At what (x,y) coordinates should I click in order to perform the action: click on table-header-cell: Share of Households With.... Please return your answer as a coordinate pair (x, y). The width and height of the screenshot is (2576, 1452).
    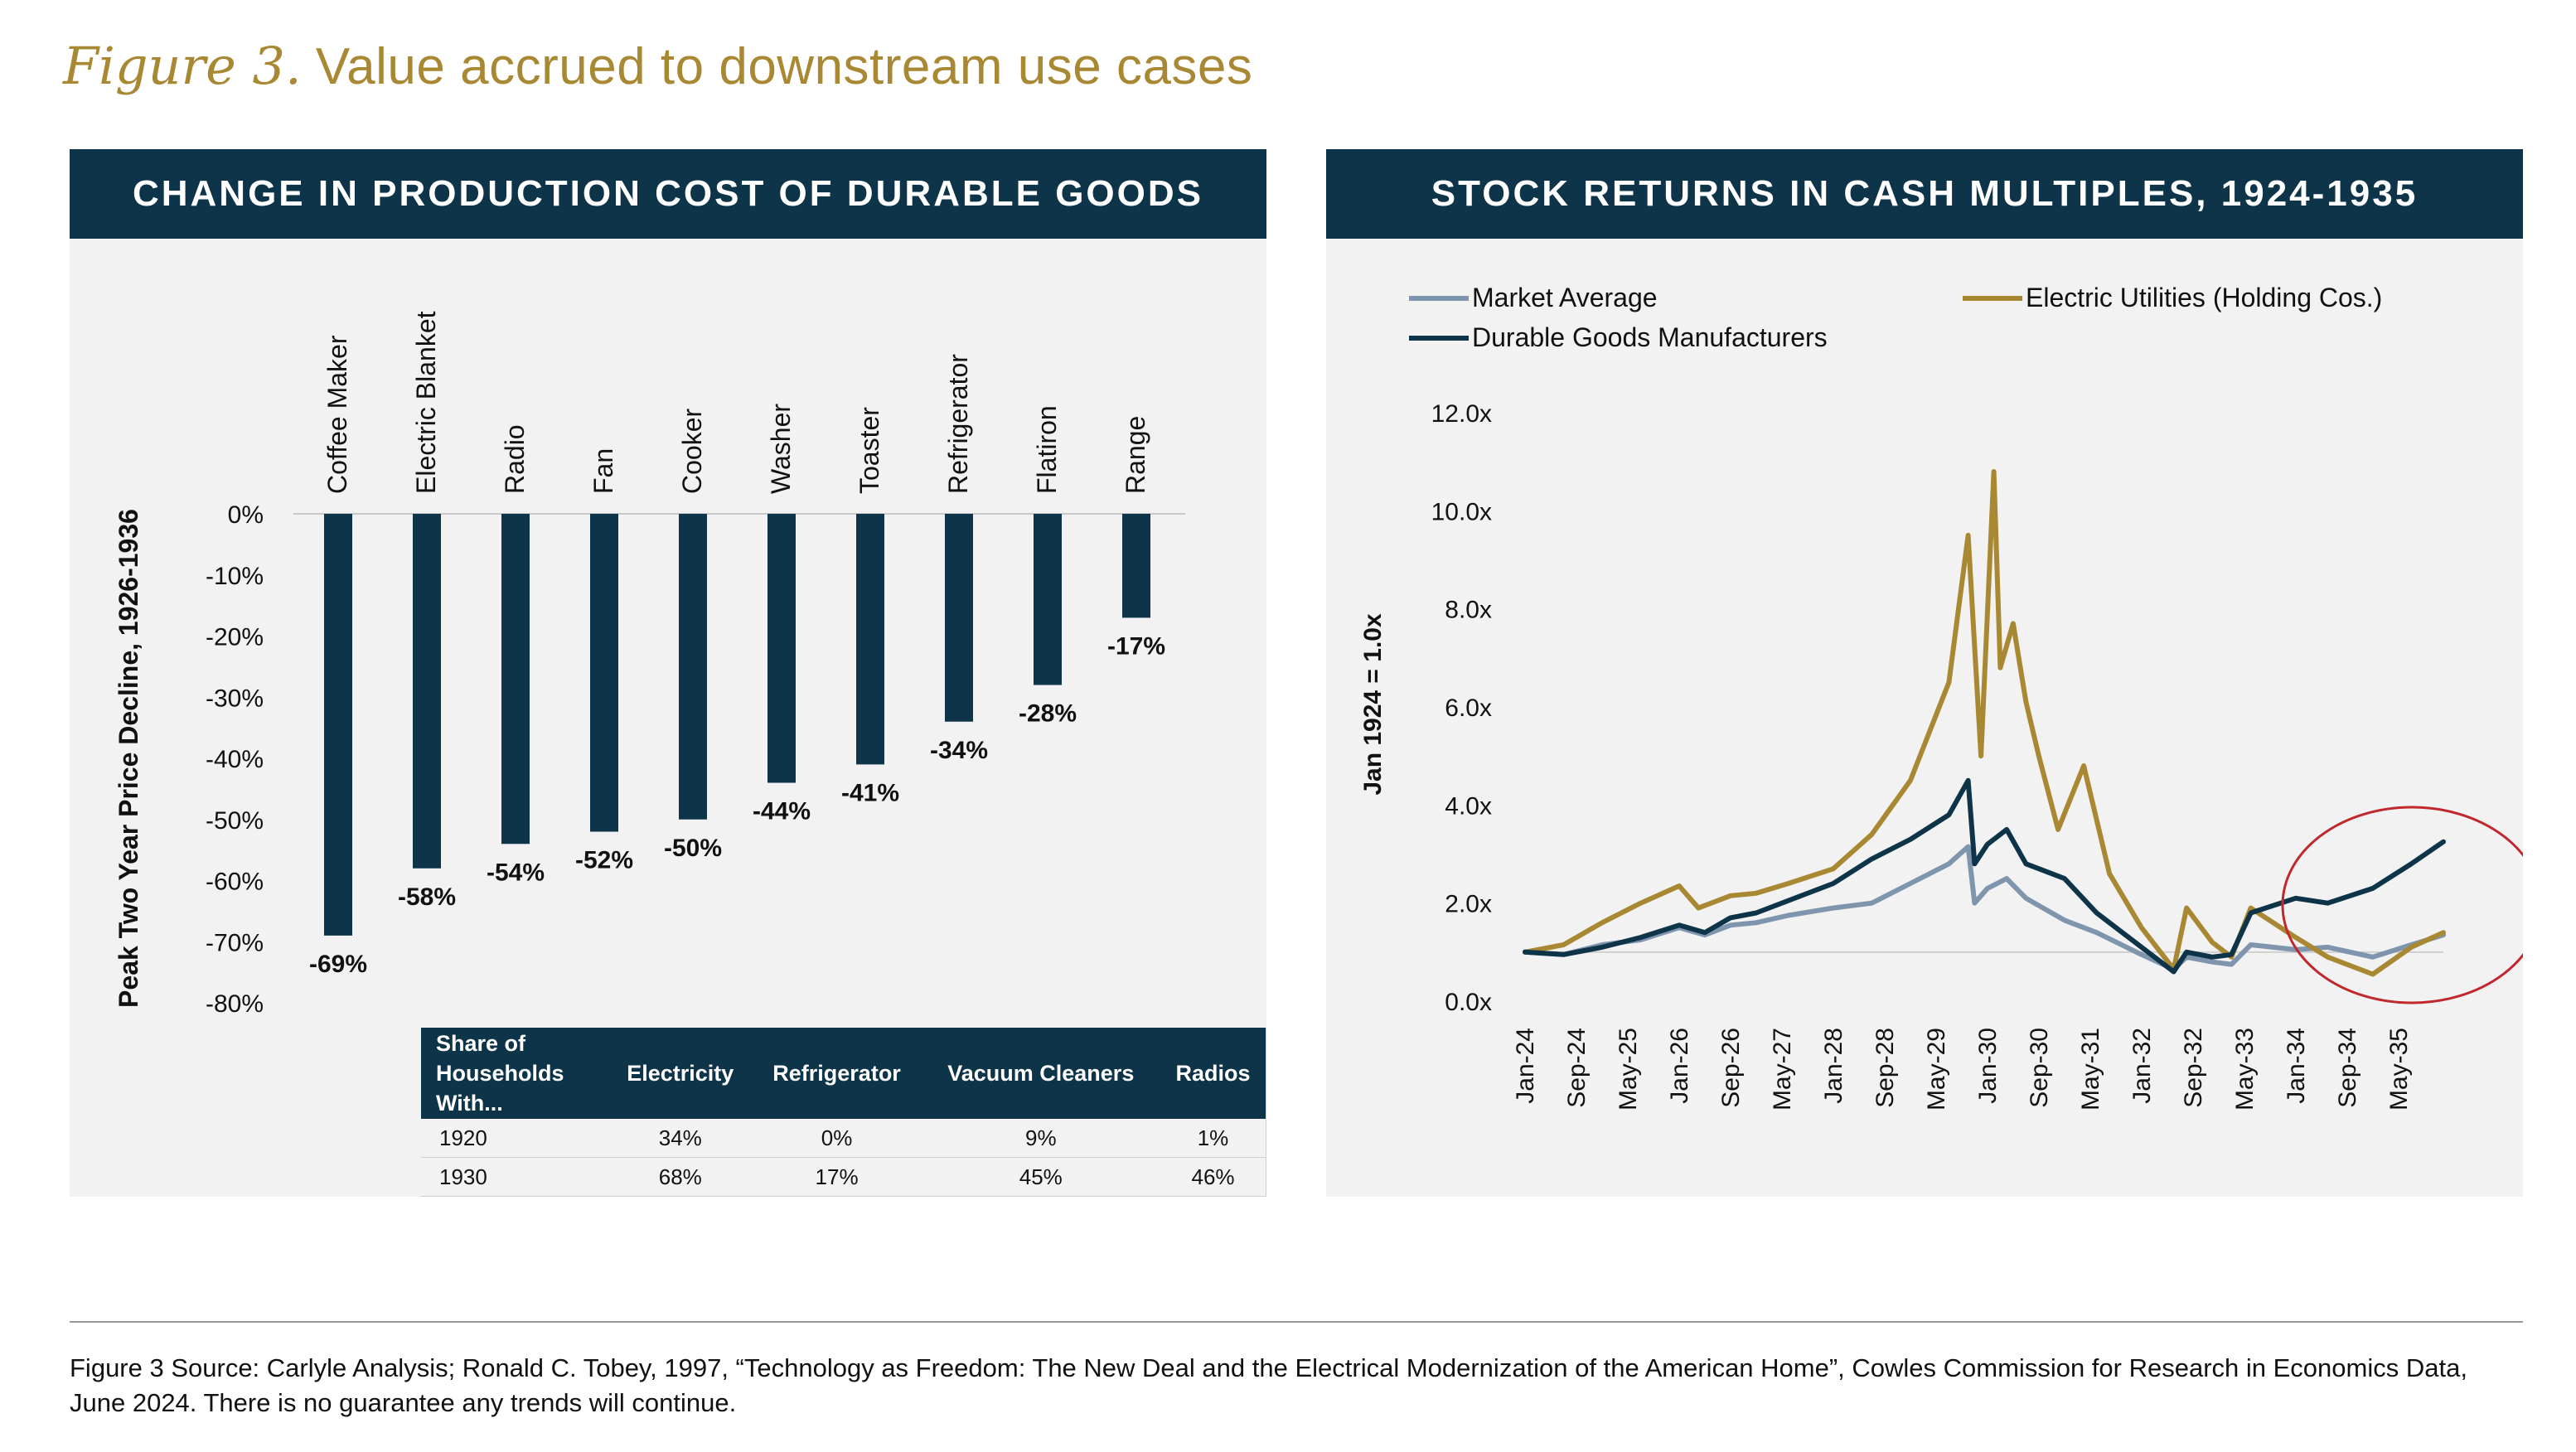
    Looking at the image, I should click on (514, 1073).